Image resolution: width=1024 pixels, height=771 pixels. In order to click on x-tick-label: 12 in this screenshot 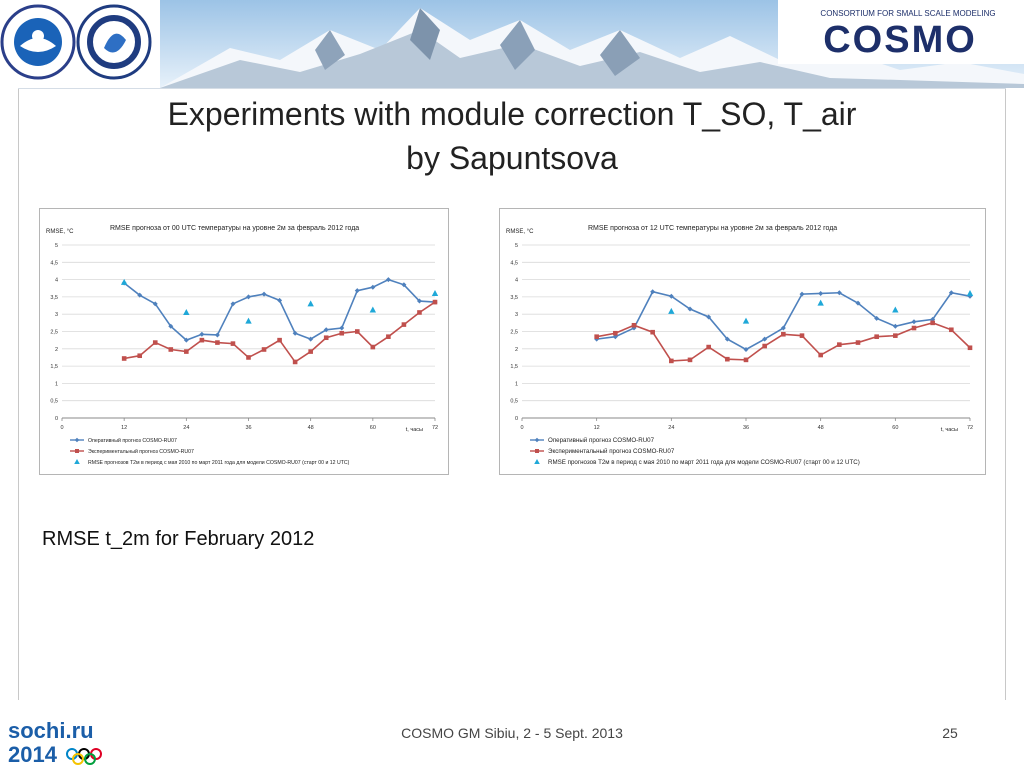, I will do `click(597, 428)`.